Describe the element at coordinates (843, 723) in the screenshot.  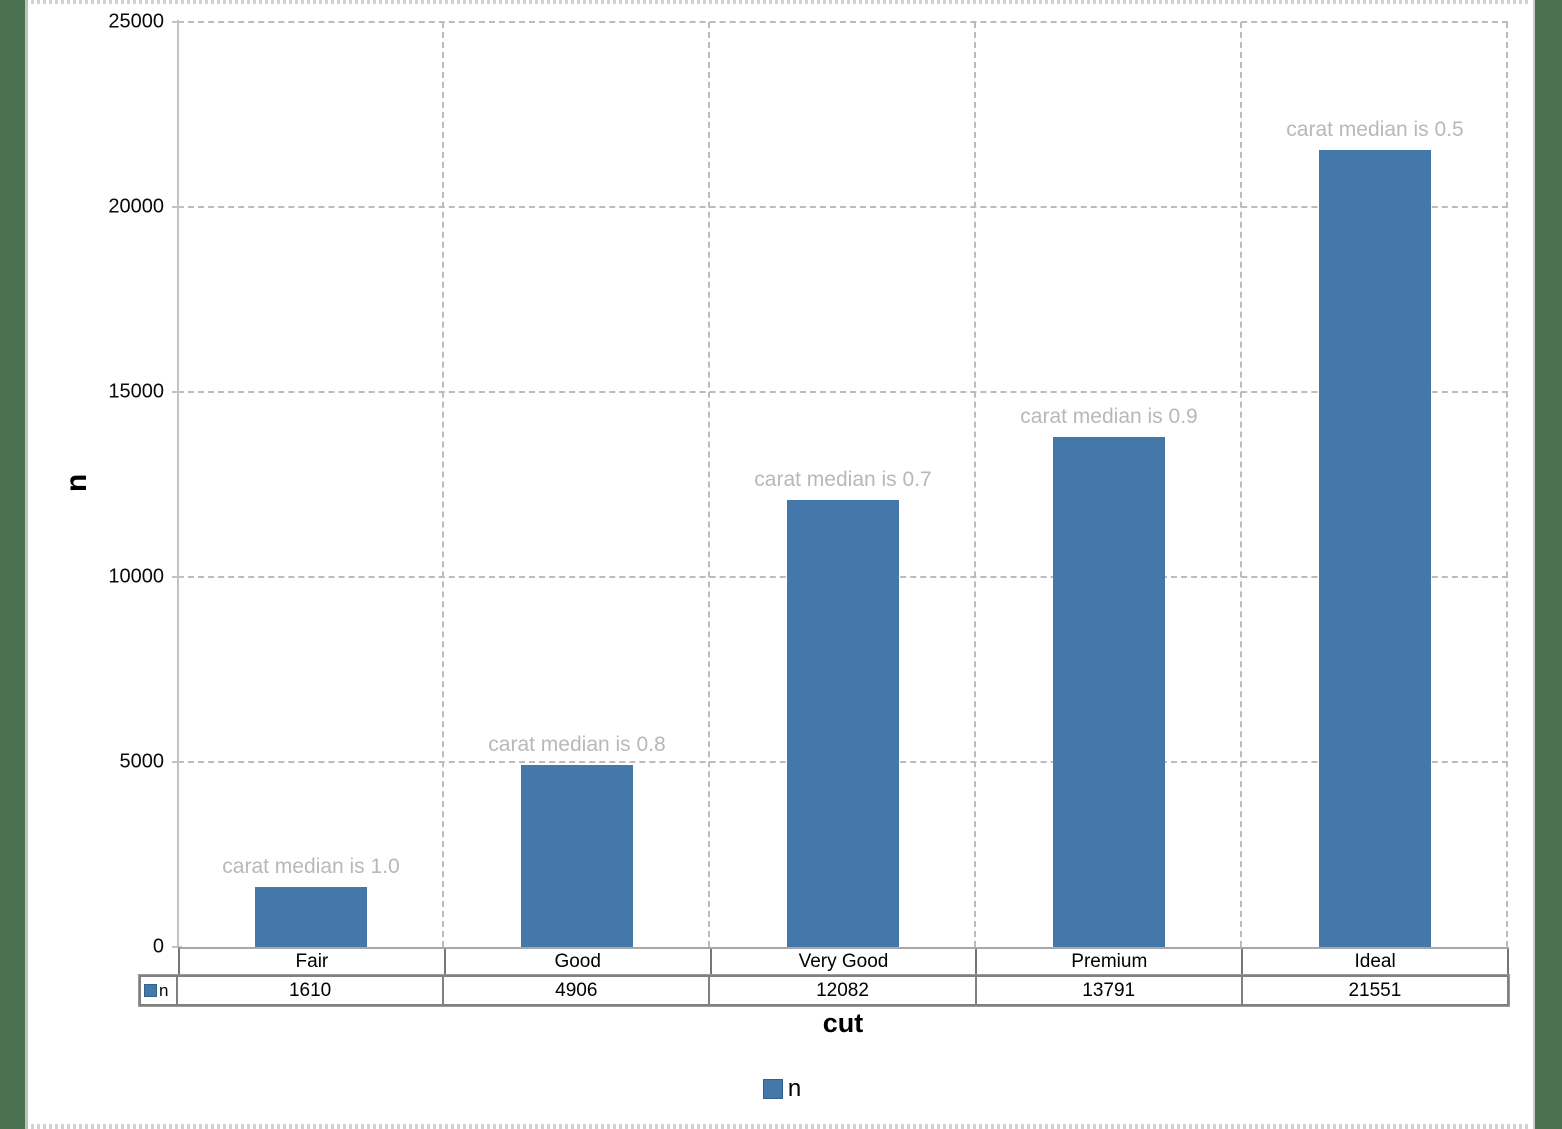
I see `bar-very-good` at that location.